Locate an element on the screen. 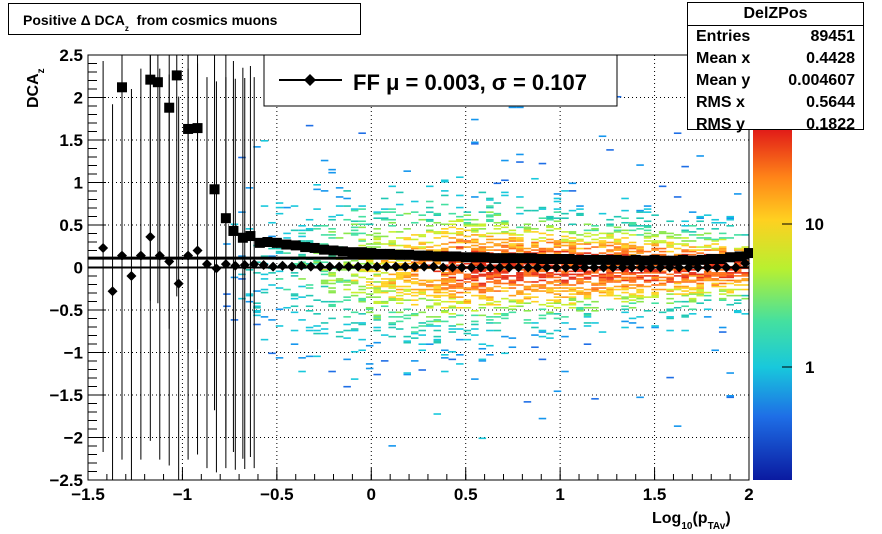 This screenshot has width=882, height=534. y-tick-label: 0.5 is located at coordinates (71, 225).